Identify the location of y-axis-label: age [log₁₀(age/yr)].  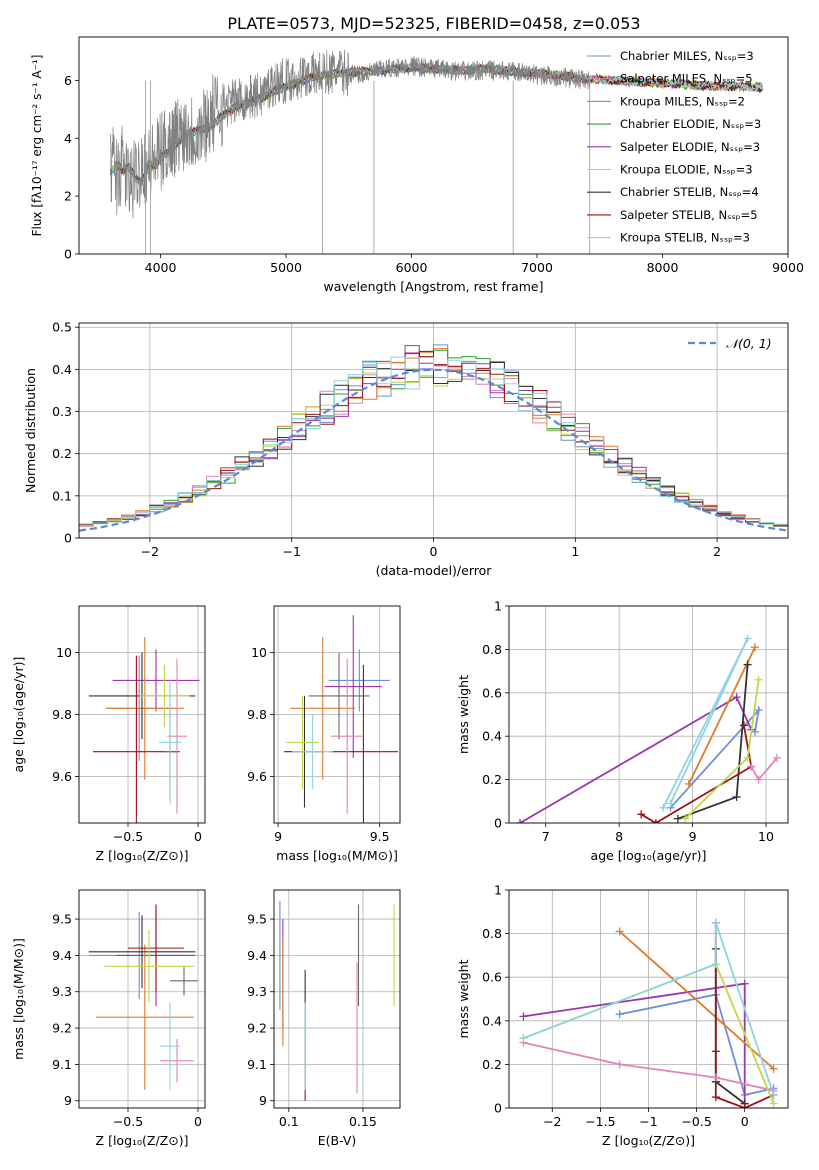
(18, 715).